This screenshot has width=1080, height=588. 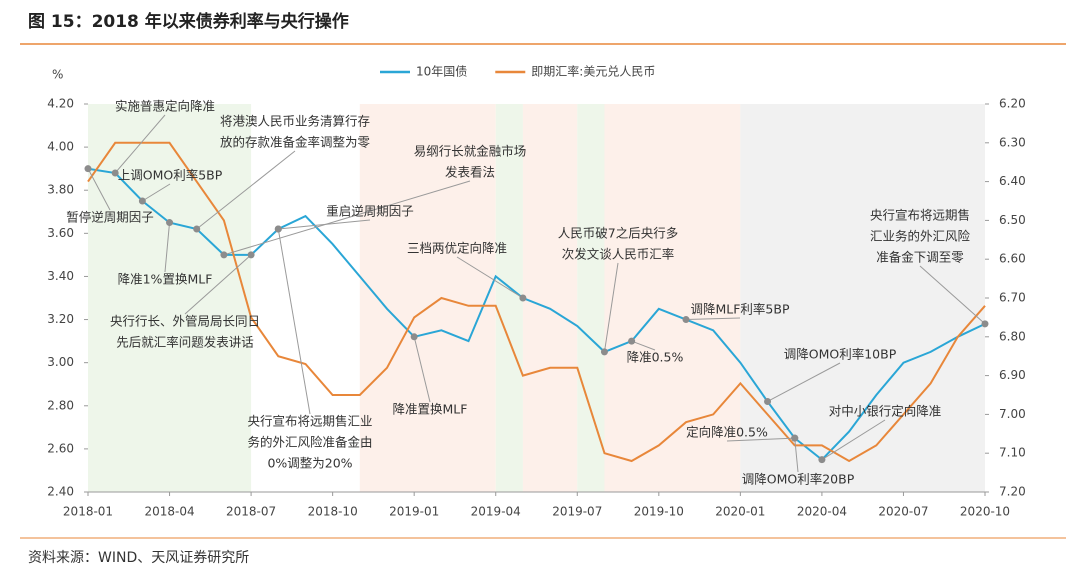 What do you see at coordinates (441, 72) in the screenshot?
I see `legend-label: 10年国债` at bounding box center [441, 72].